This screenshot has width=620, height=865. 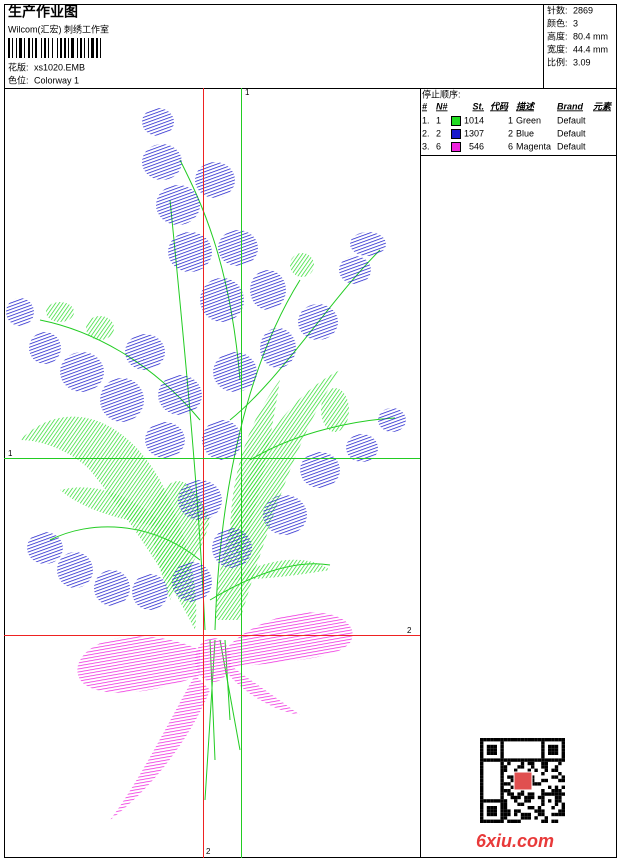 I want to click on qr-code, so click(x=522, y=780).